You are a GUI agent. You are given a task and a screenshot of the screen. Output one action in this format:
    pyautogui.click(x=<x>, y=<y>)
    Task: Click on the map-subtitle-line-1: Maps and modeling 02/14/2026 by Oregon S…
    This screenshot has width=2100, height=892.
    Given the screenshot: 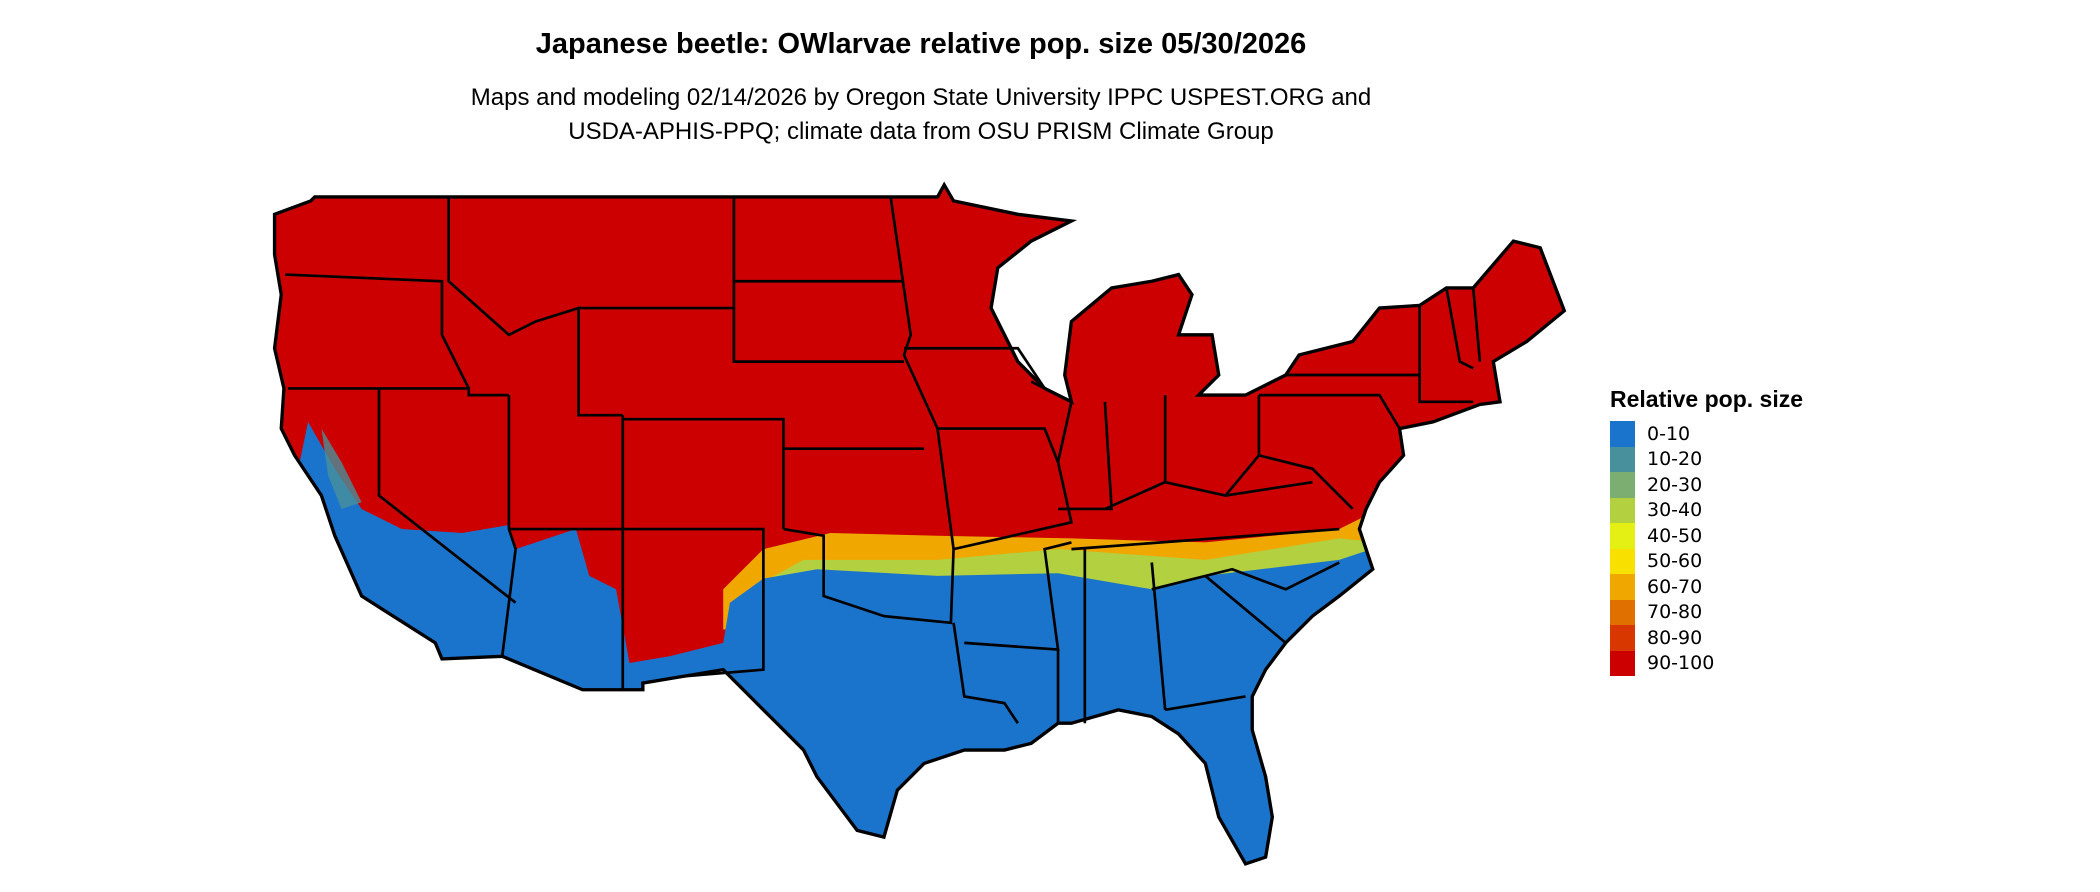 What is the action you would take?
    pyautogui.click(x=921, y=97)
    